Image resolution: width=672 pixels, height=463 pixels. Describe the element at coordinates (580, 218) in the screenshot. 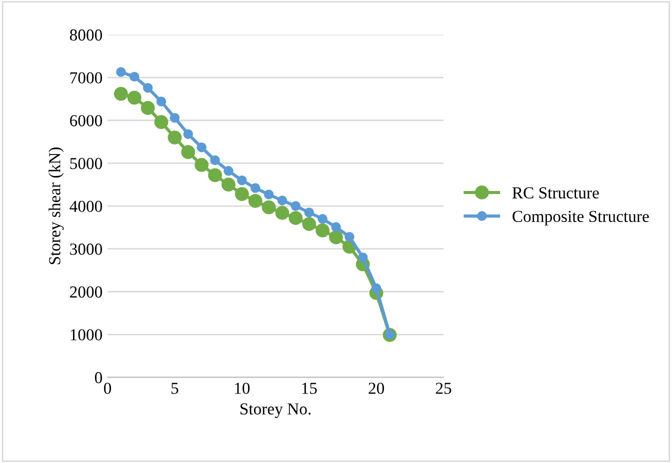

I see `legend-label: Composite Structure` at that location.